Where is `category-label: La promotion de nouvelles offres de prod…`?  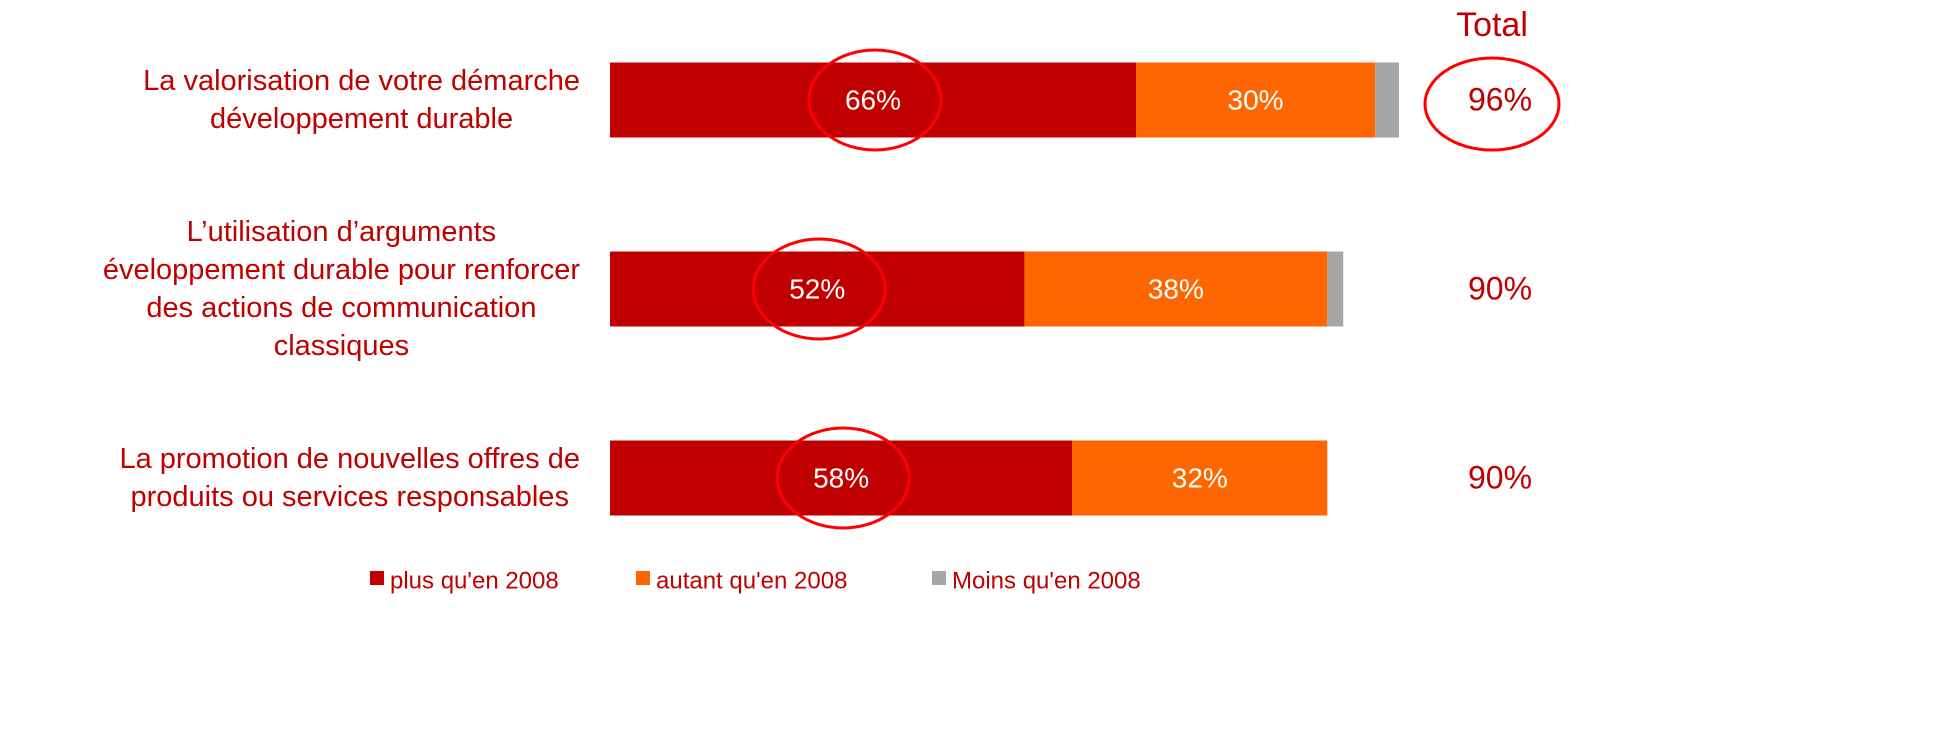 category-label: La promotion de nouvelles offres de prod… is located at coordinates (349, 478).